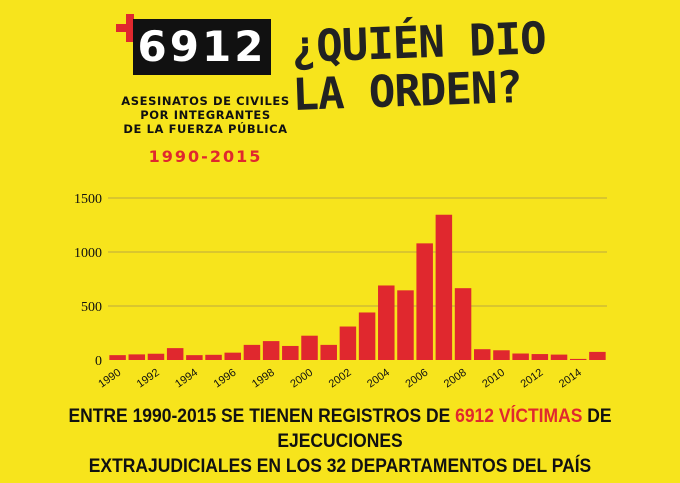 The width and height of the screenshot is (680, 483). Describe the element at coordinates (202, 47) in the screenshot. I see `victim-count-box: 6912` at that location.